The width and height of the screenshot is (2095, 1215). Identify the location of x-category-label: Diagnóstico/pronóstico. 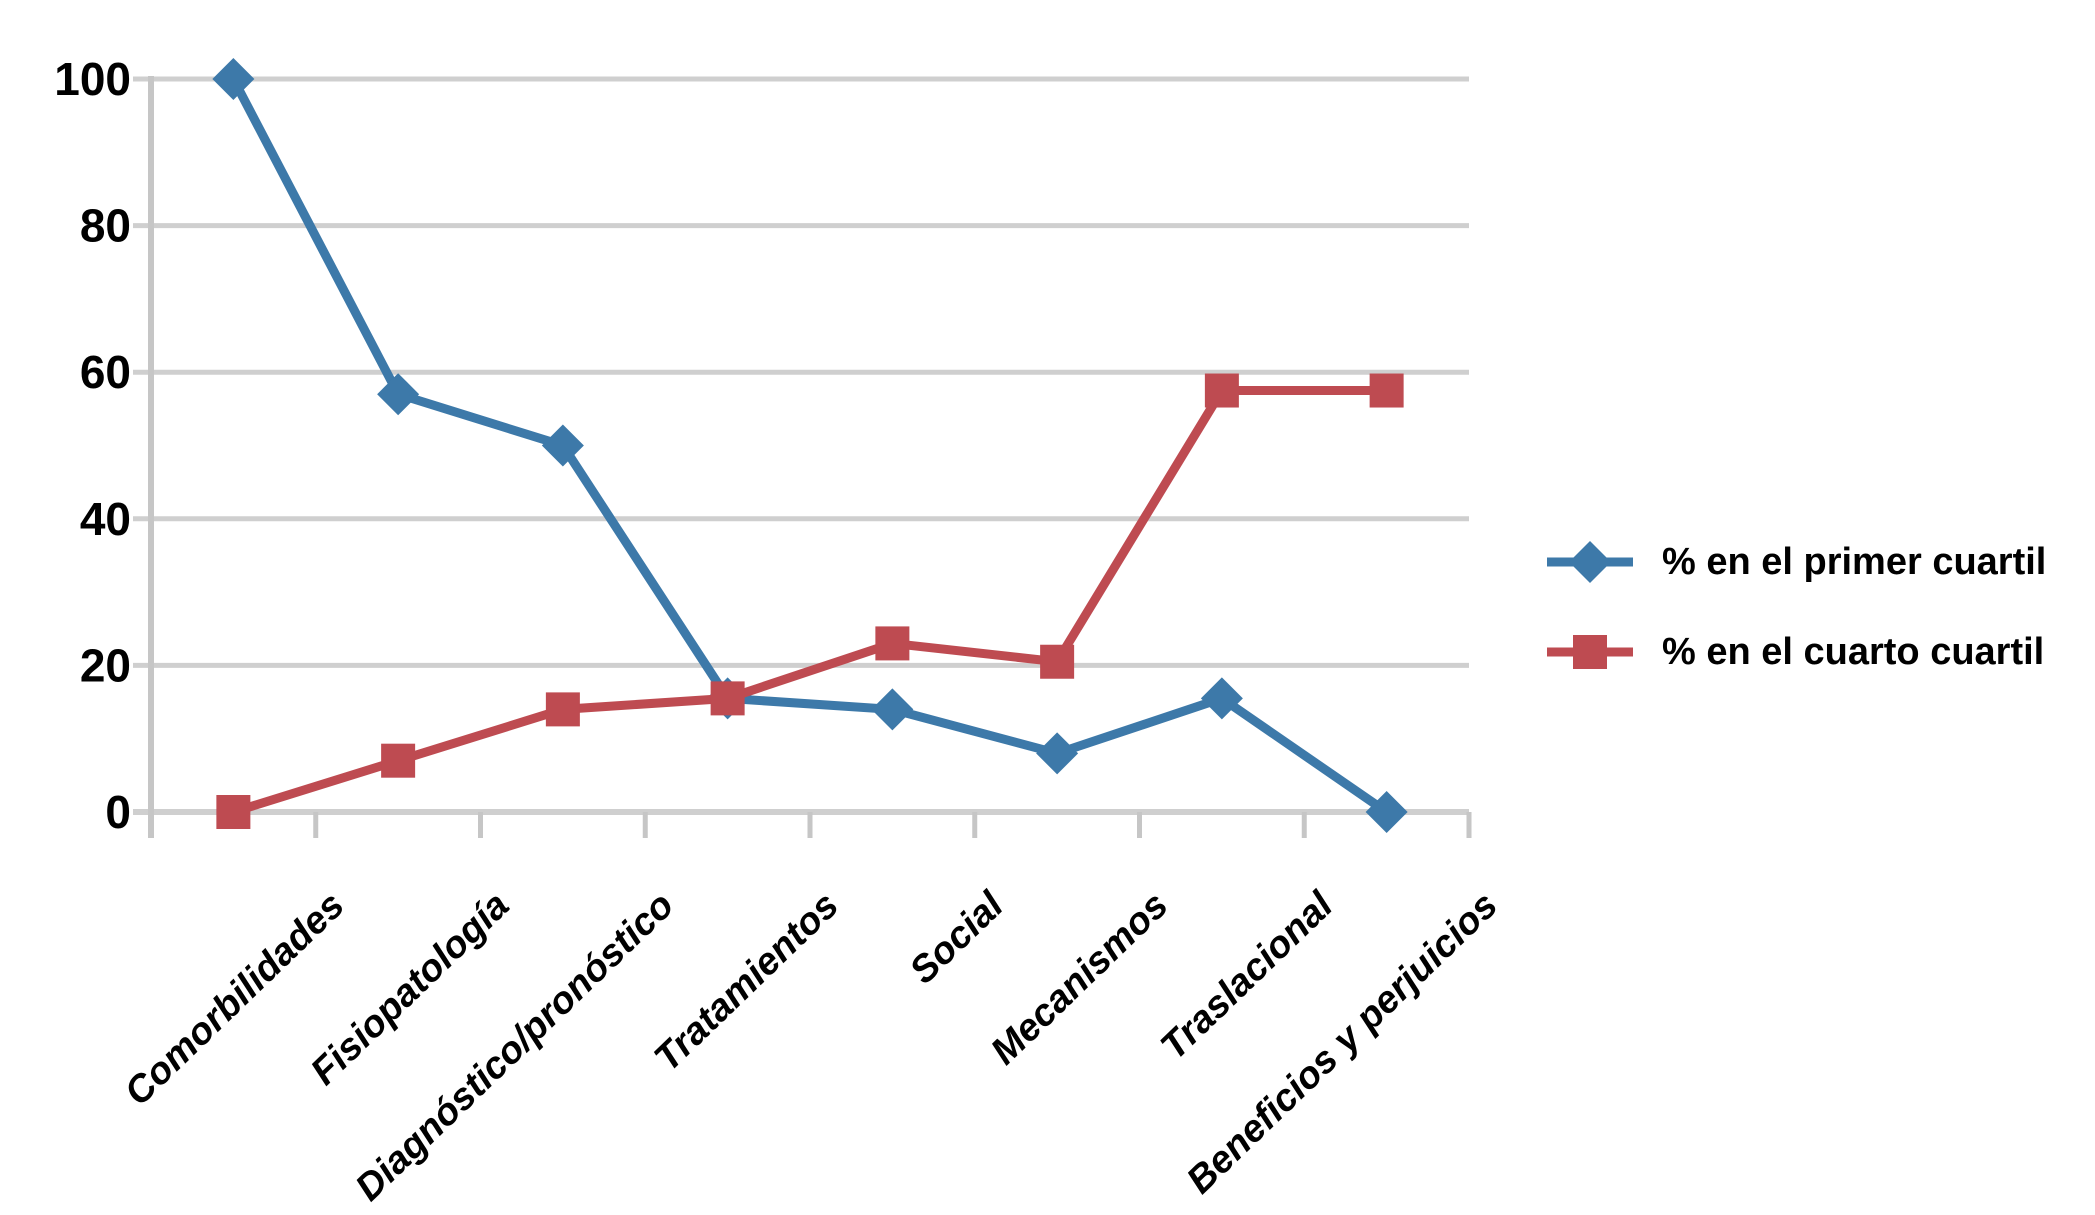
(515, 1046).